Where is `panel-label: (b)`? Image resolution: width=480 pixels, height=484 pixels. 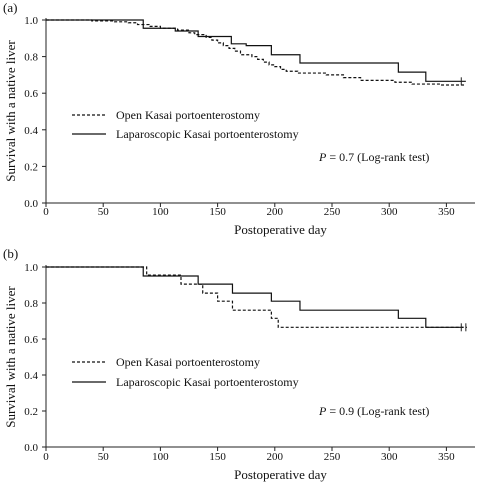
panel-label: (b) is located at coordinates (10, 253).